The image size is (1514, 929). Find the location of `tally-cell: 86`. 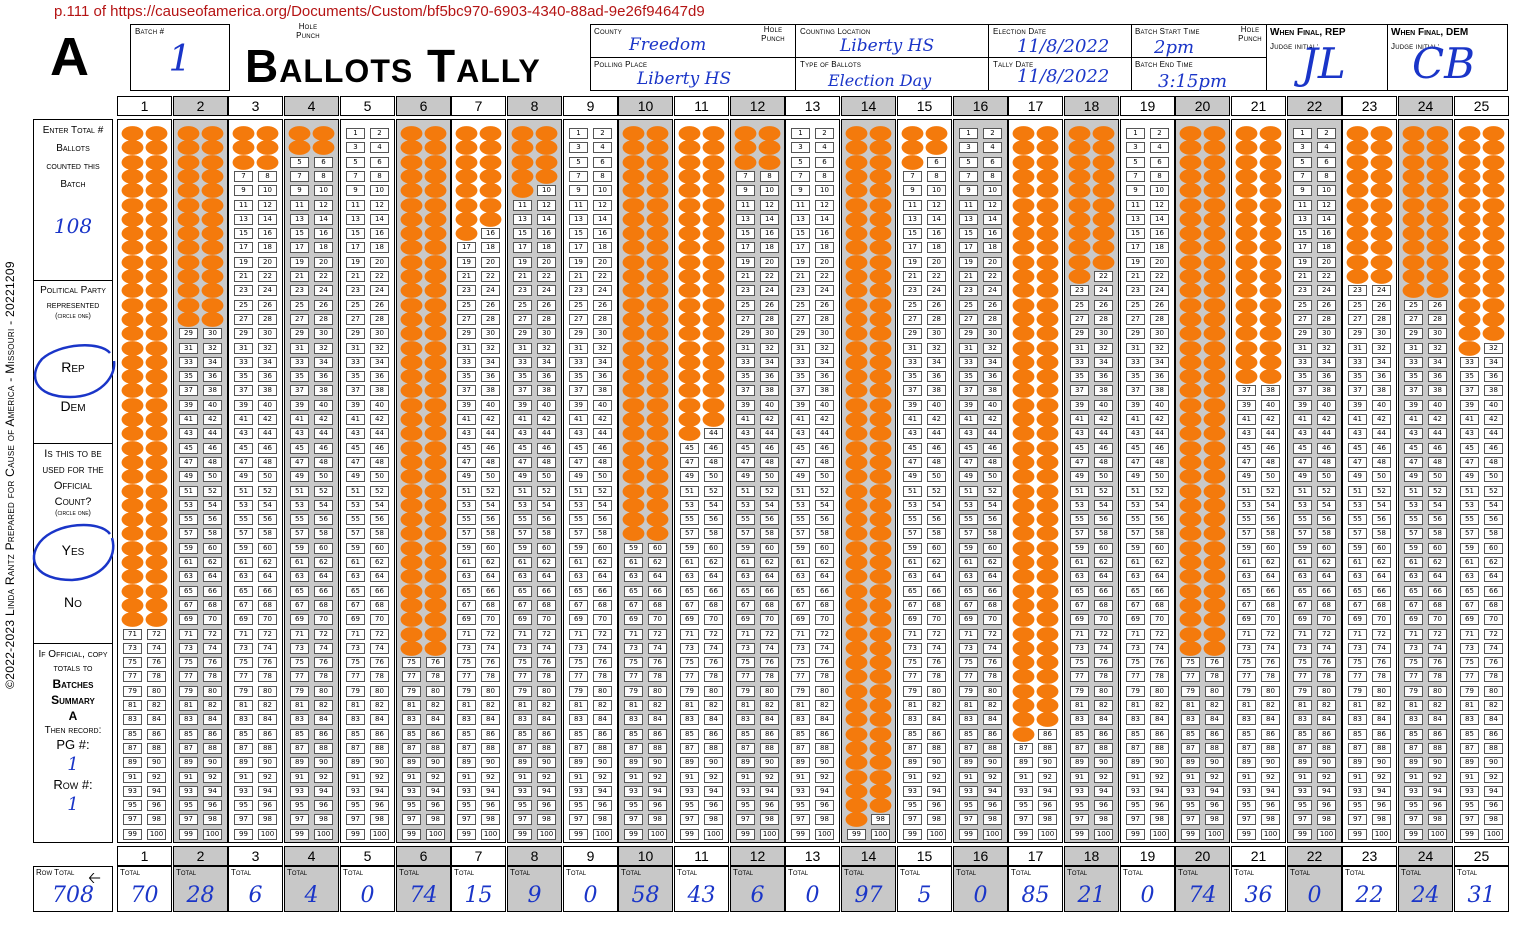

tally-cell: 86 is located at coordinates (824, 734).